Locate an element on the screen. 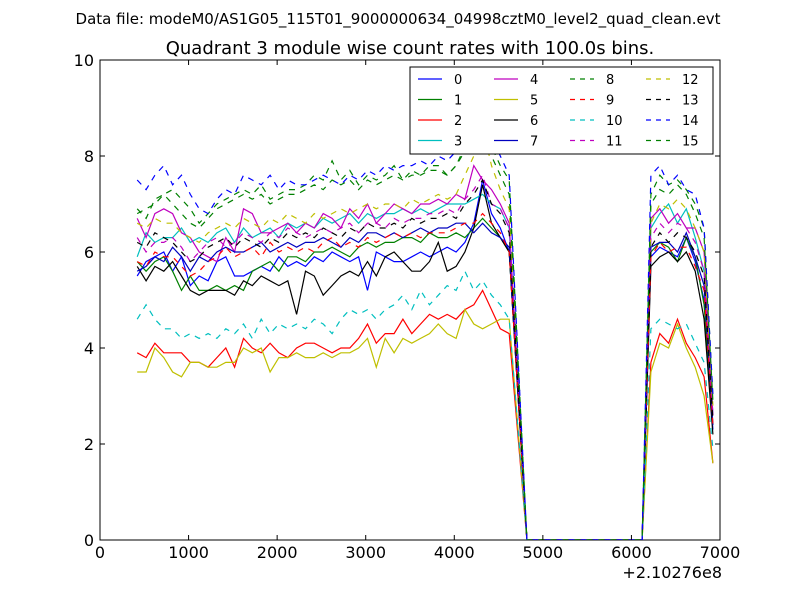  legend-label-7: 7 is located at coordinates (534, 142).